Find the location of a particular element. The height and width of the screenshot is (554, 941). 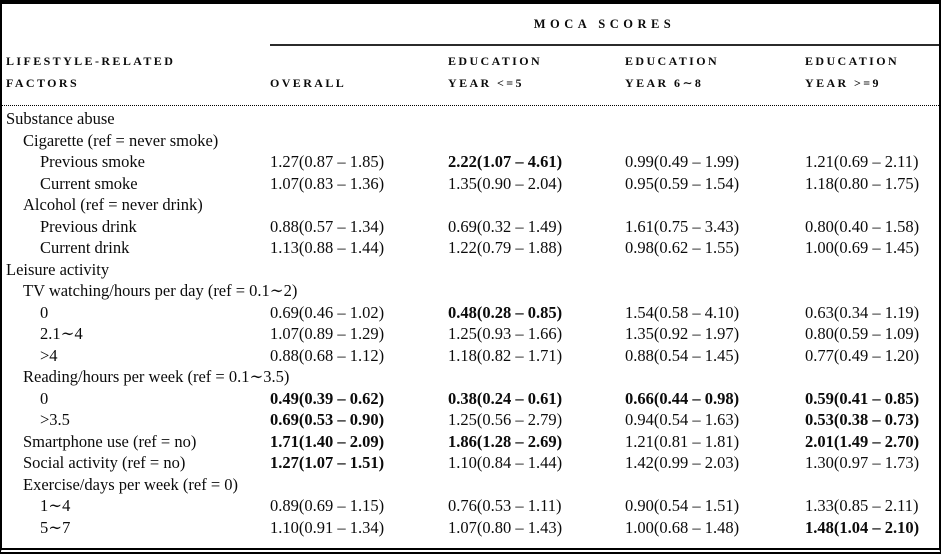

table-section-row: Leisure activity is located at coordinates (470, 270).